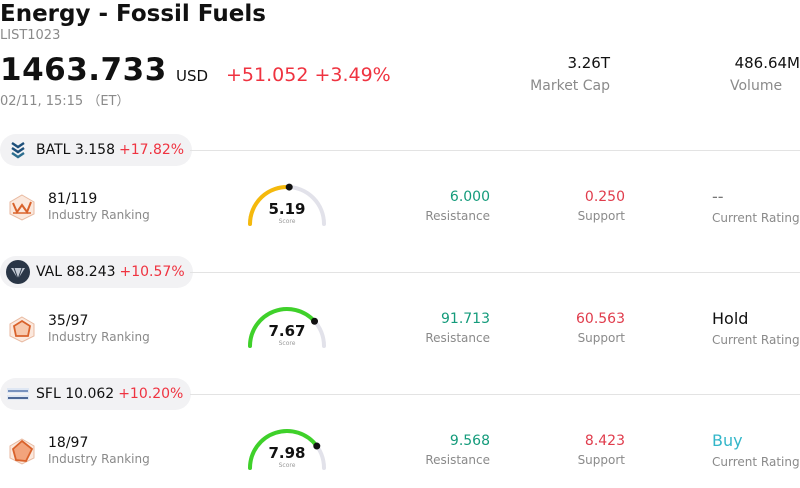 The height and width of the screenshot is (488, 800). What do you see at coordinates (718, 196) in the screenshot?
I see `current-rating-value: --` at bounding box center [718, 196].